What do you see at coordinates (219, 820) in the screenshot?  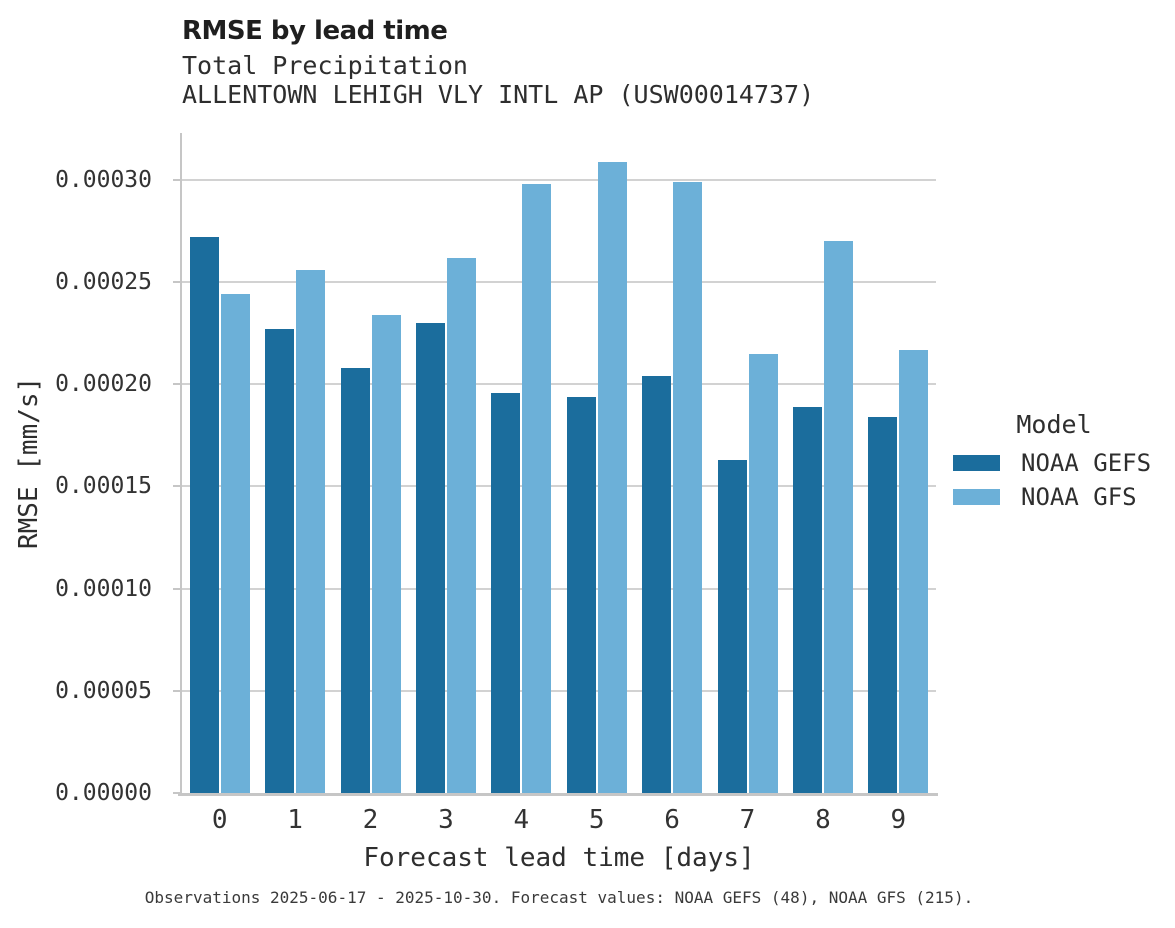 I see `x-tick-label: 0` at bounding box center [219, 820].